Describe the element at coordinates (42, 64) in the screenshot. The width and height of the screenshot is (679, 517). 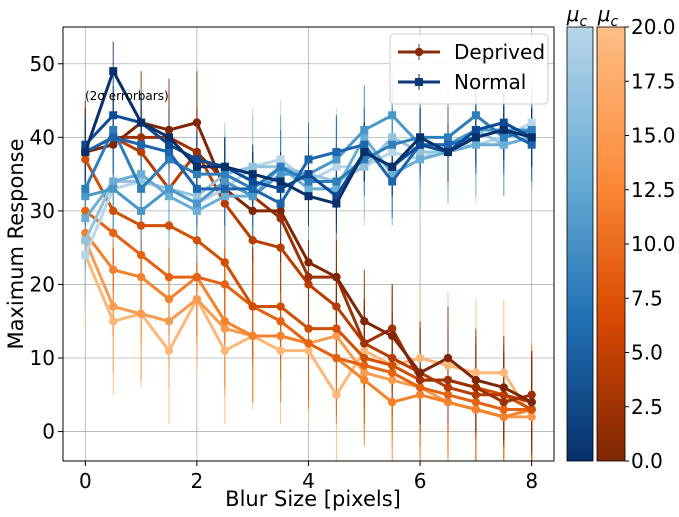
I see `y-tick-label: 50` at that location.